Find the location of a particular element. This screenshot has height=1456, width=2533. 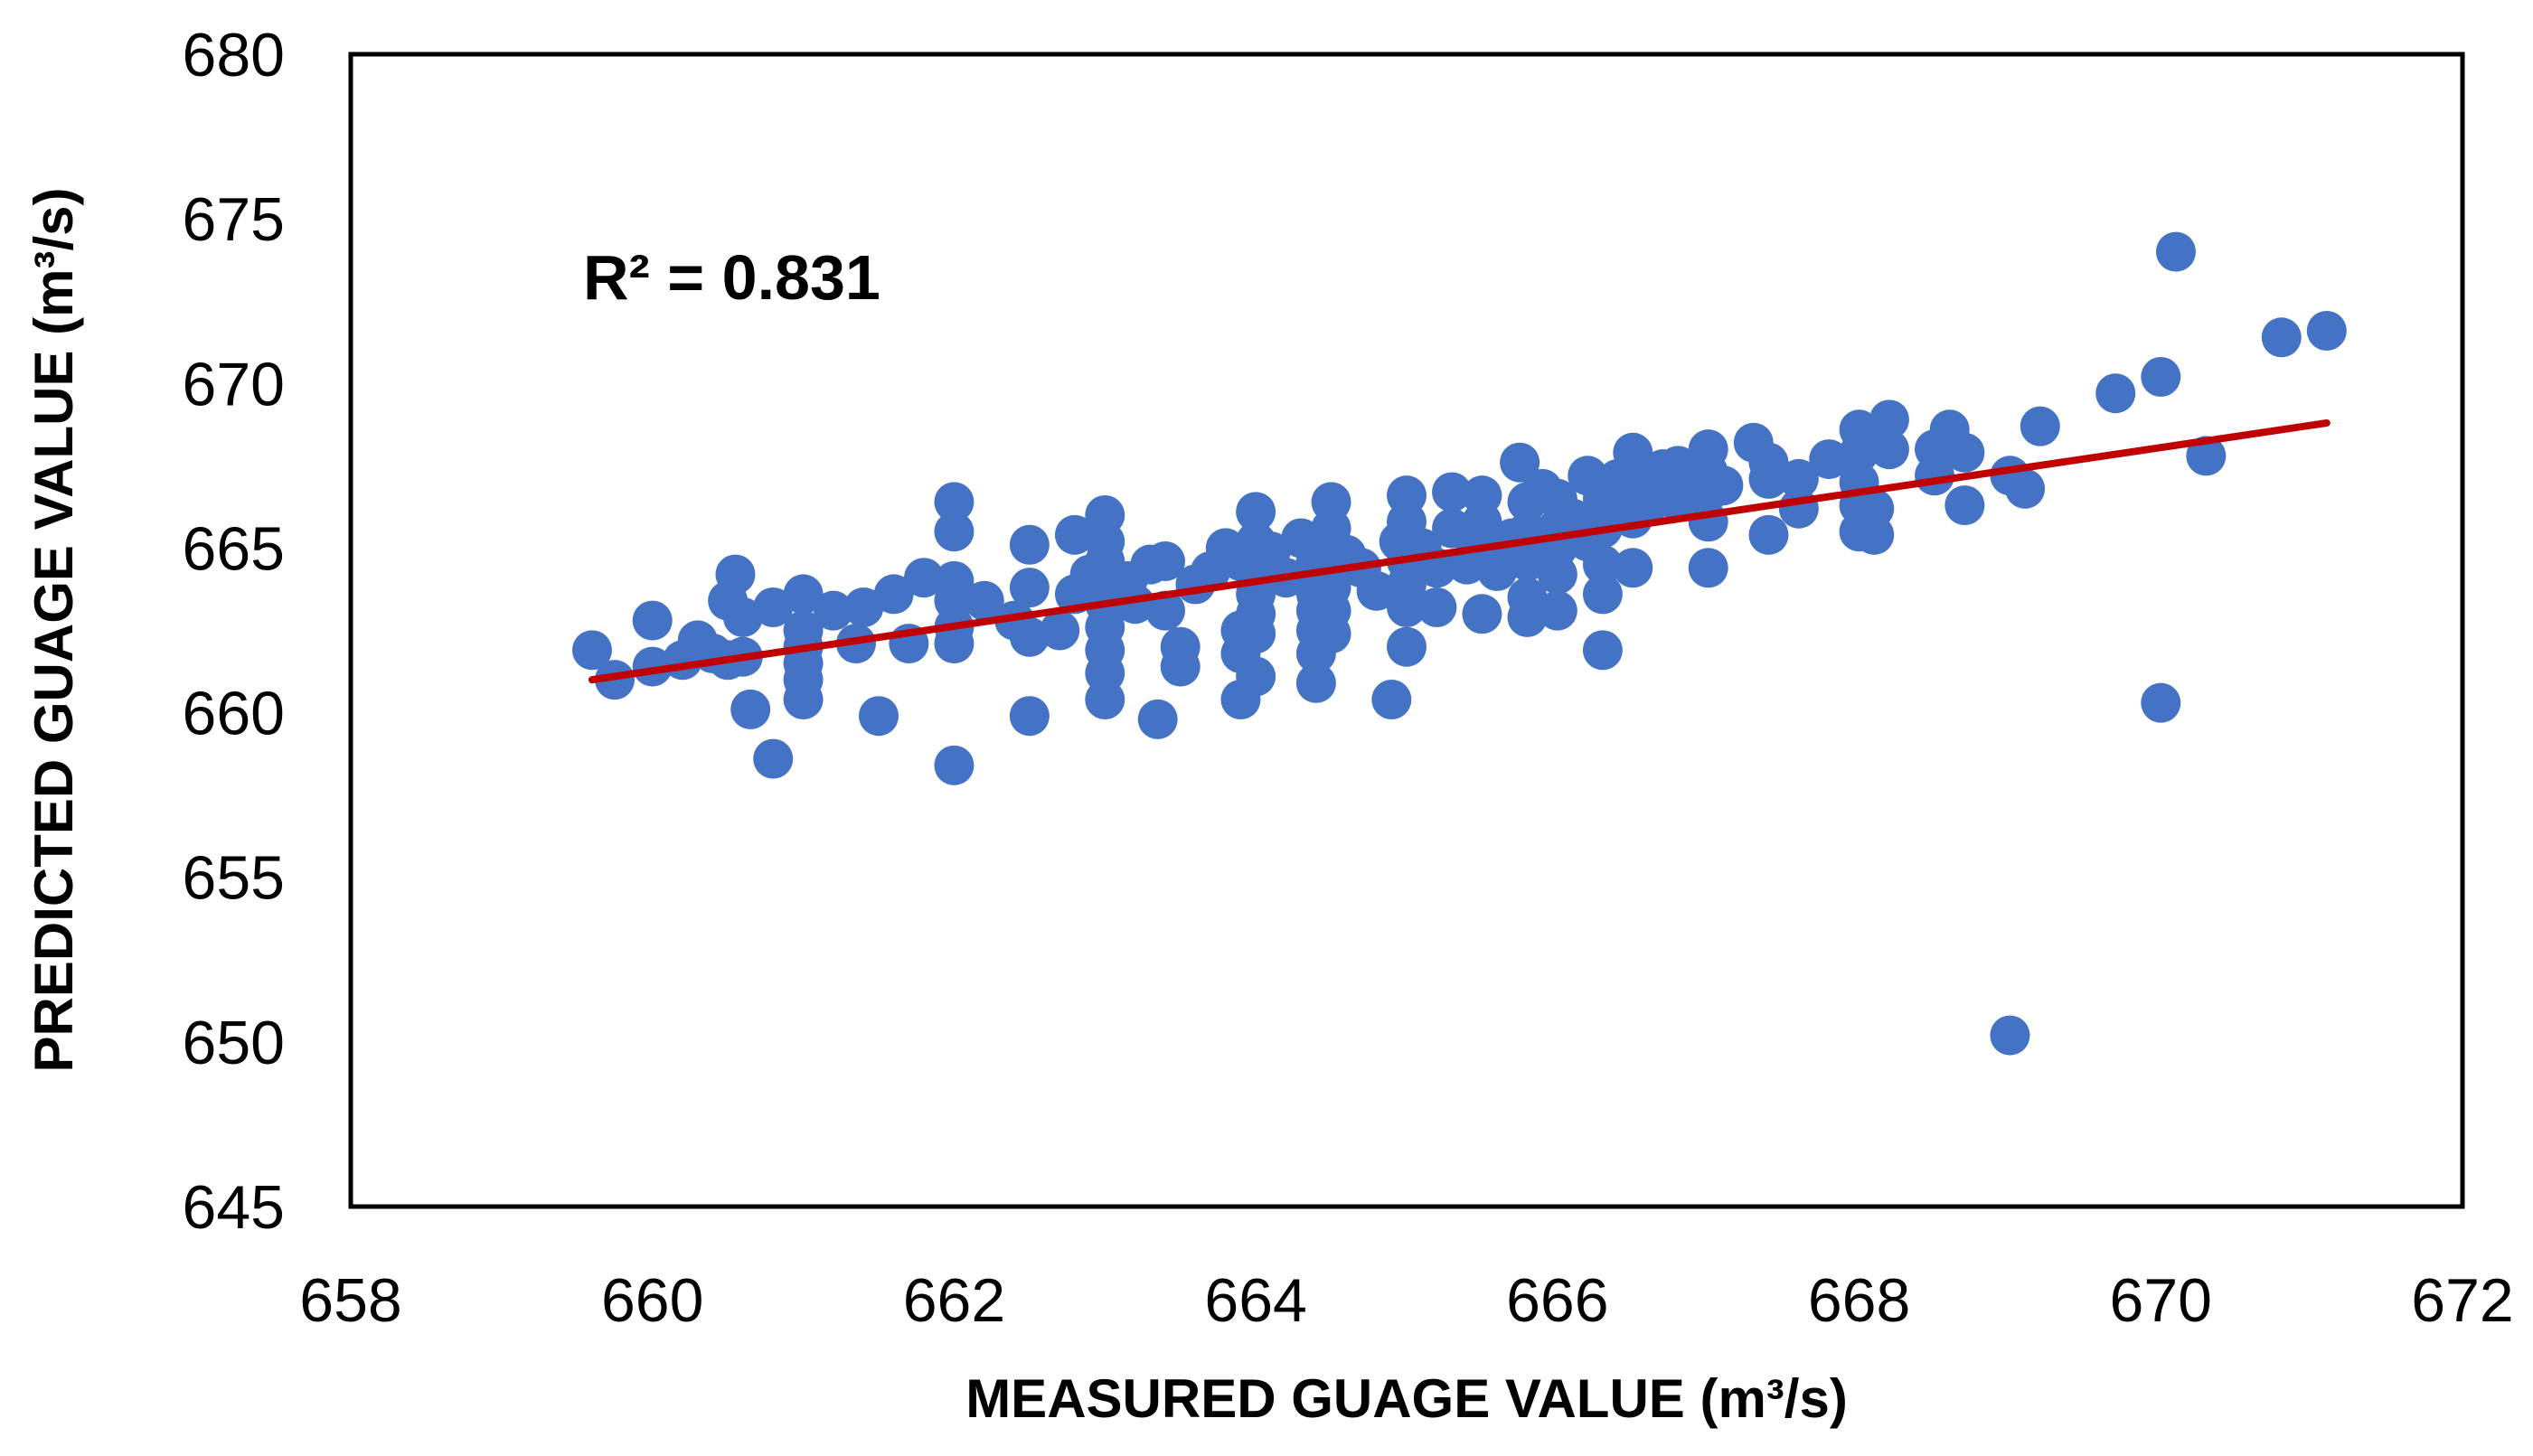

x-tick-label: 672 is located at coordinates (2462, 1301).